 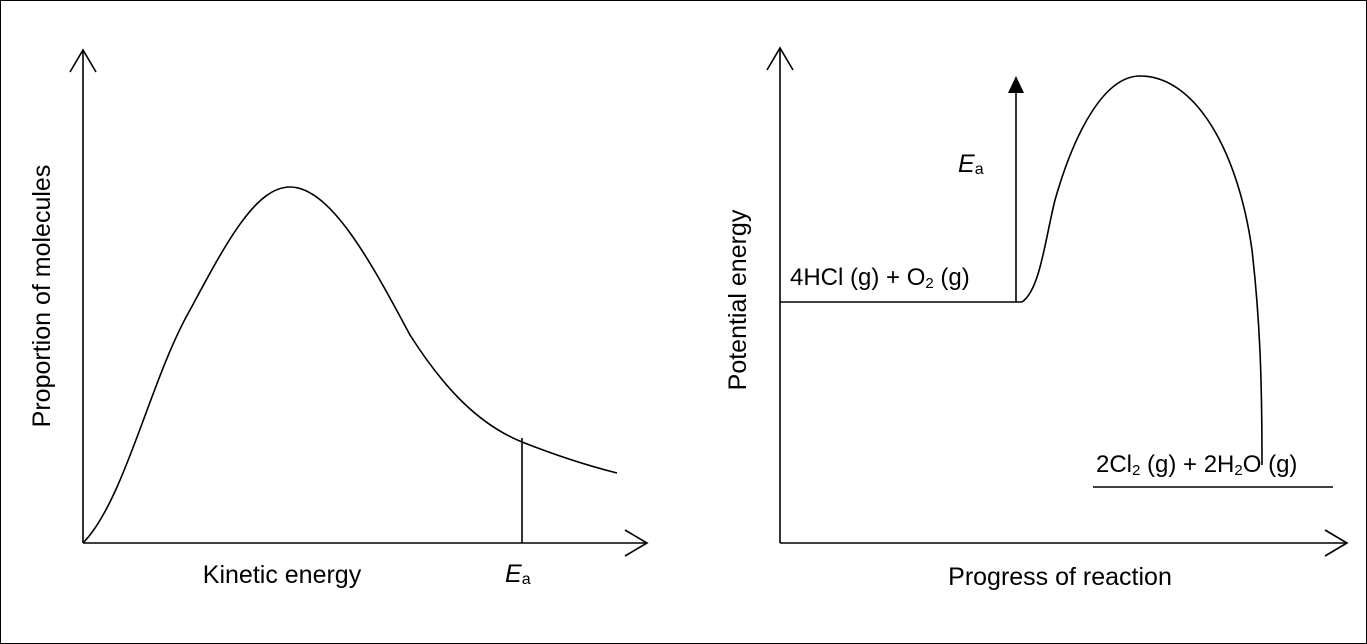 I want to click on right-y-axis-label: Potential energy, so click(x=738, y=299).